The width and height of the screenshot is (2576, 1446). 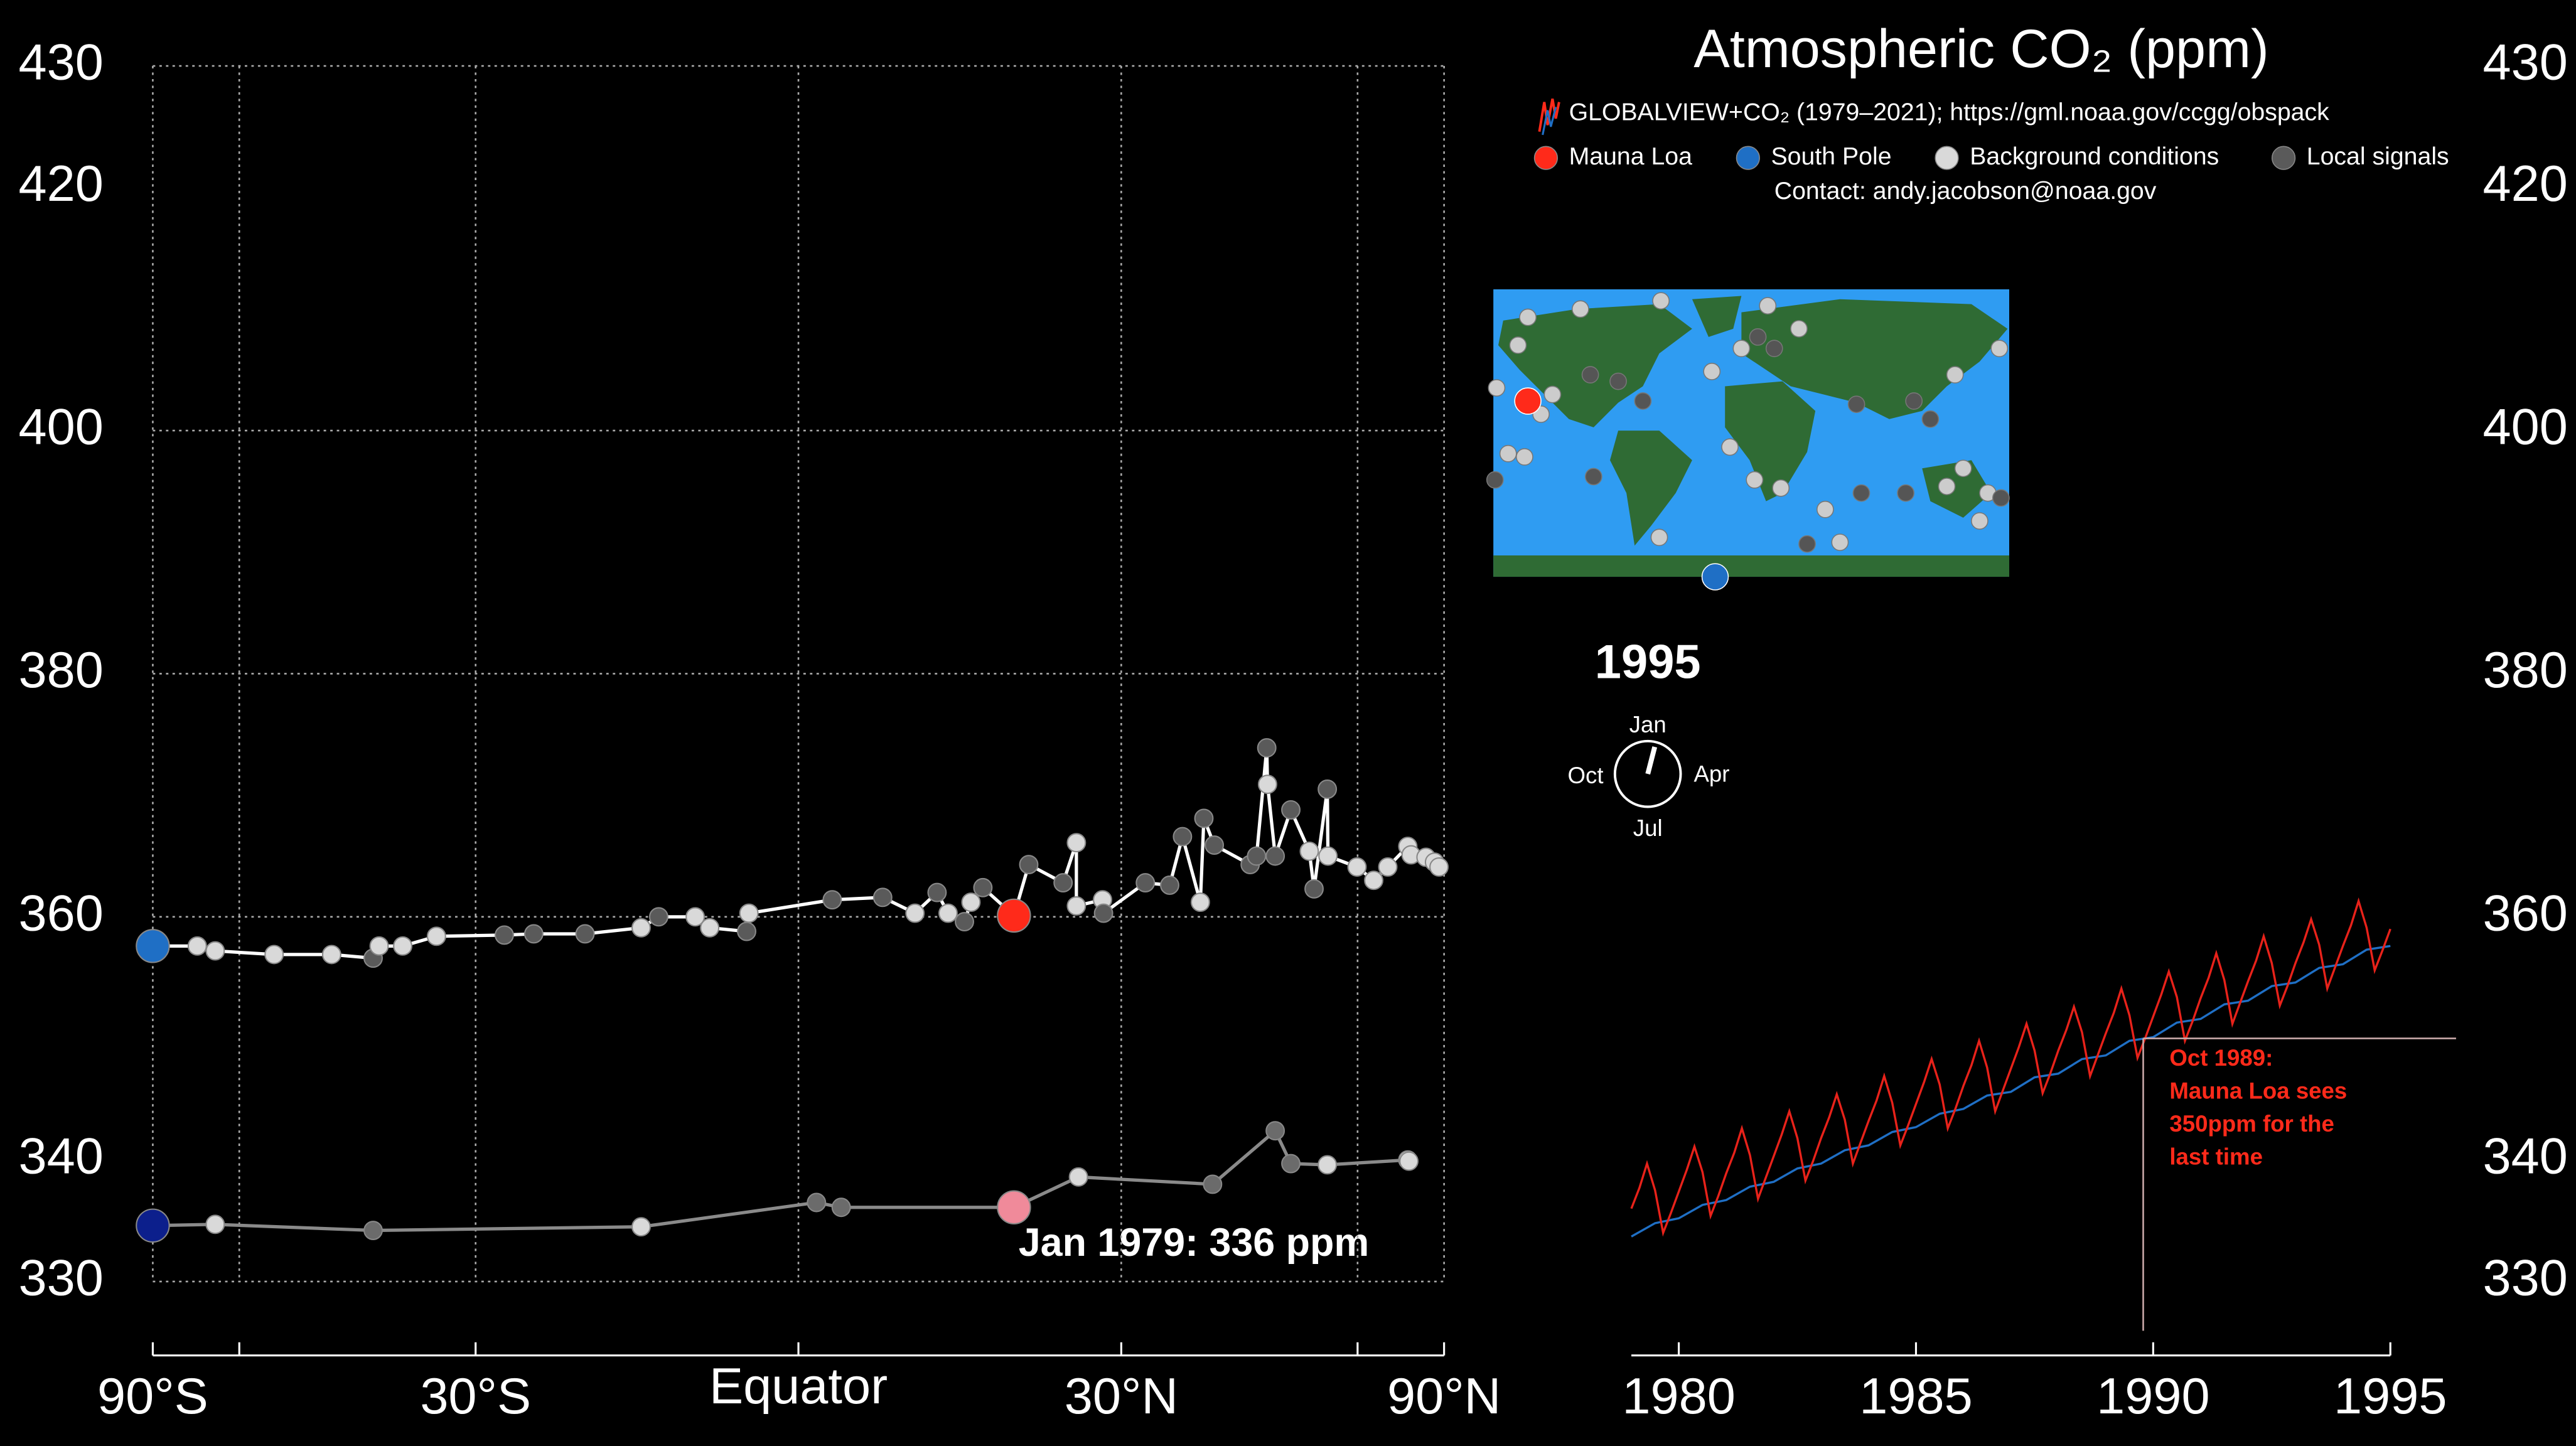 I want to click on x-tick-label: 1995, so click(x=2390, y=1396).